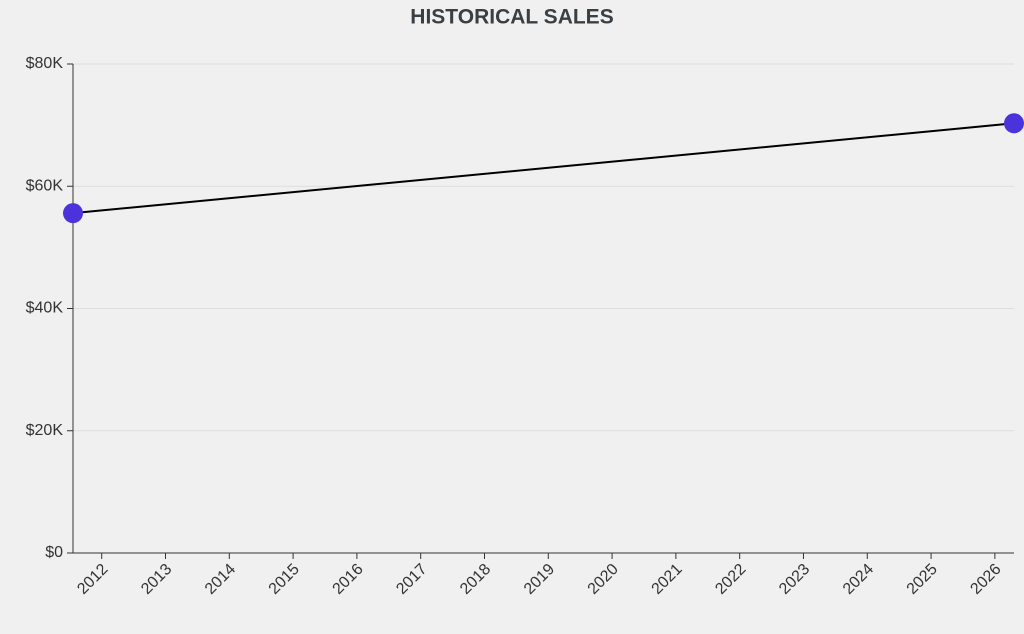 This screenshot has width=1024, height=634. What do you see at coordinates (511, 17) in the screenshot?
I see `chart-title: HISTORICAL SALES` at bounding box center [511, 17].